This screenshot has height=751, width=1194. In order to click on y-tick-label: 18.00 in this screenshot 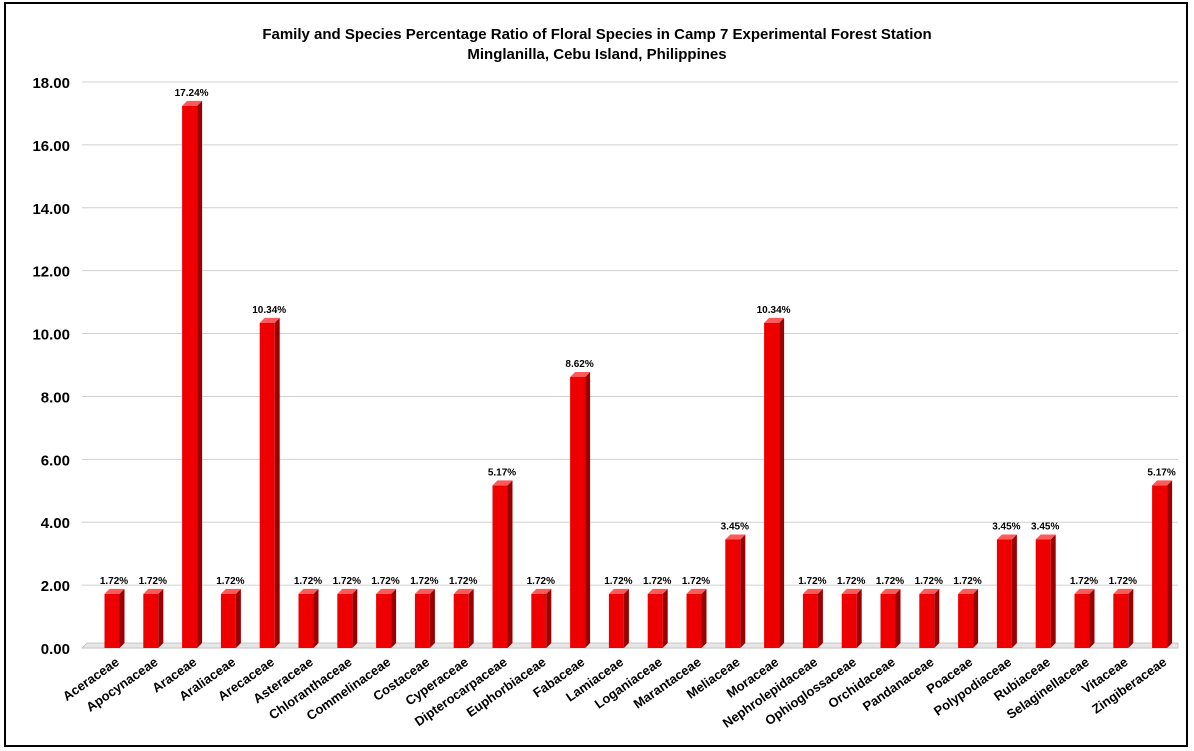, I will do `click(51, 83)`.